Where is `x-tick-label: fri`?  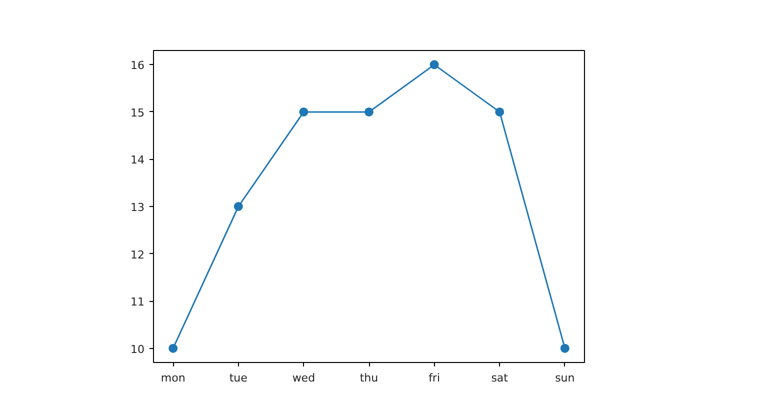
x-tick-label: fri is located at coordinates (434, 378).